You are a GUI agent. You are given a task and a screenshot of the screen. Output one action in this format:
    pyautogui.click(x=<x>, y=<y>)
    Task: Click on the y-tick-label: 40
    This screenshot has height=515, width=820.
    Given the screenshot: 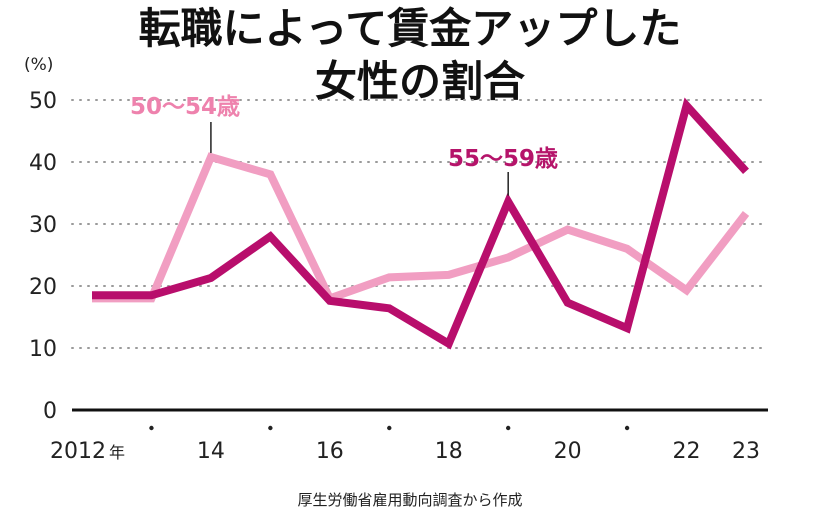 What is the action you would take?
    pyautogui.click(x=43, y=163)
    